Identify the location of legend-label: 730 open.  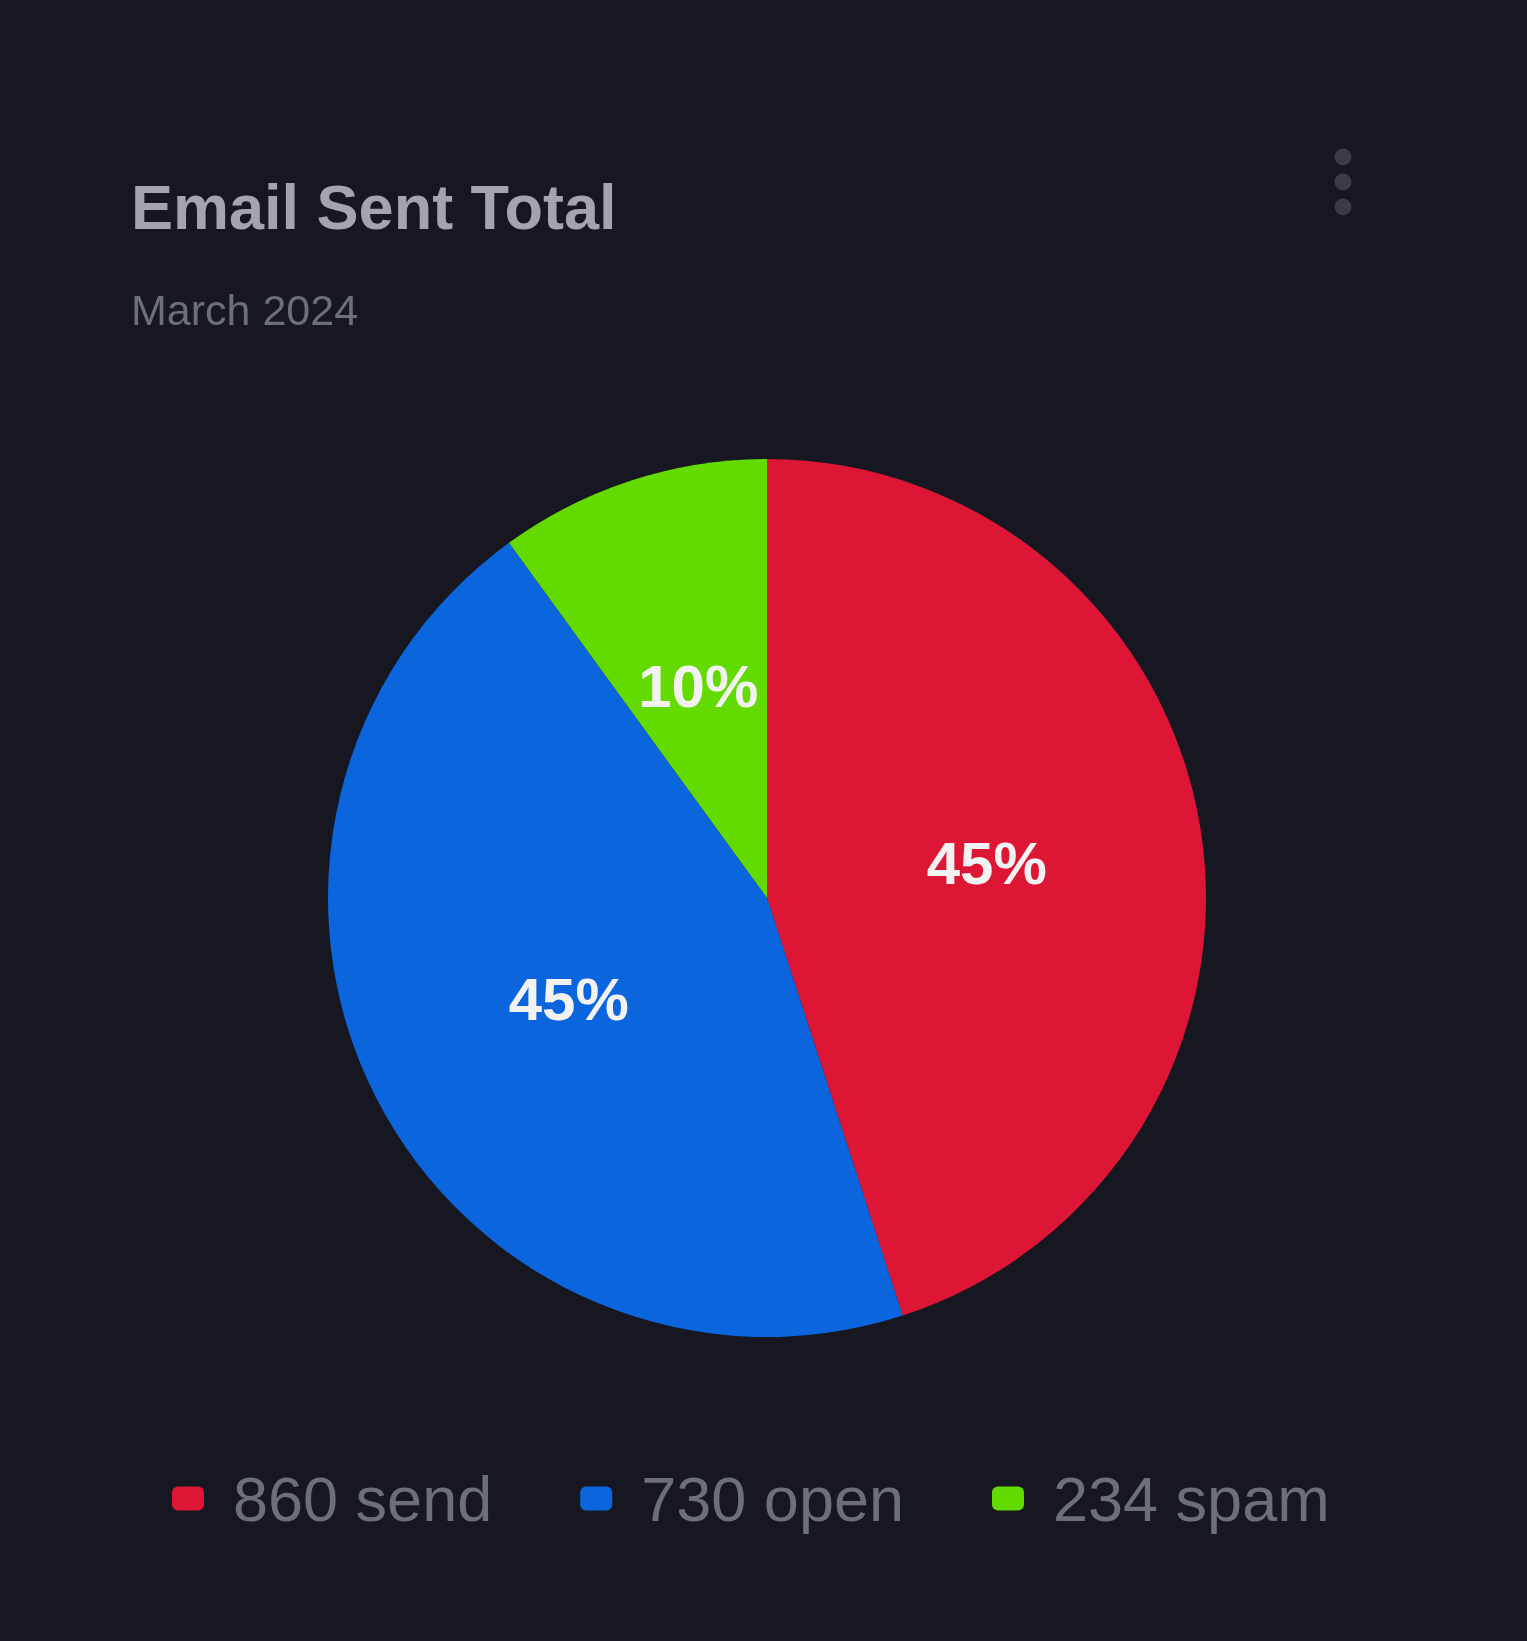
(773, 1498).